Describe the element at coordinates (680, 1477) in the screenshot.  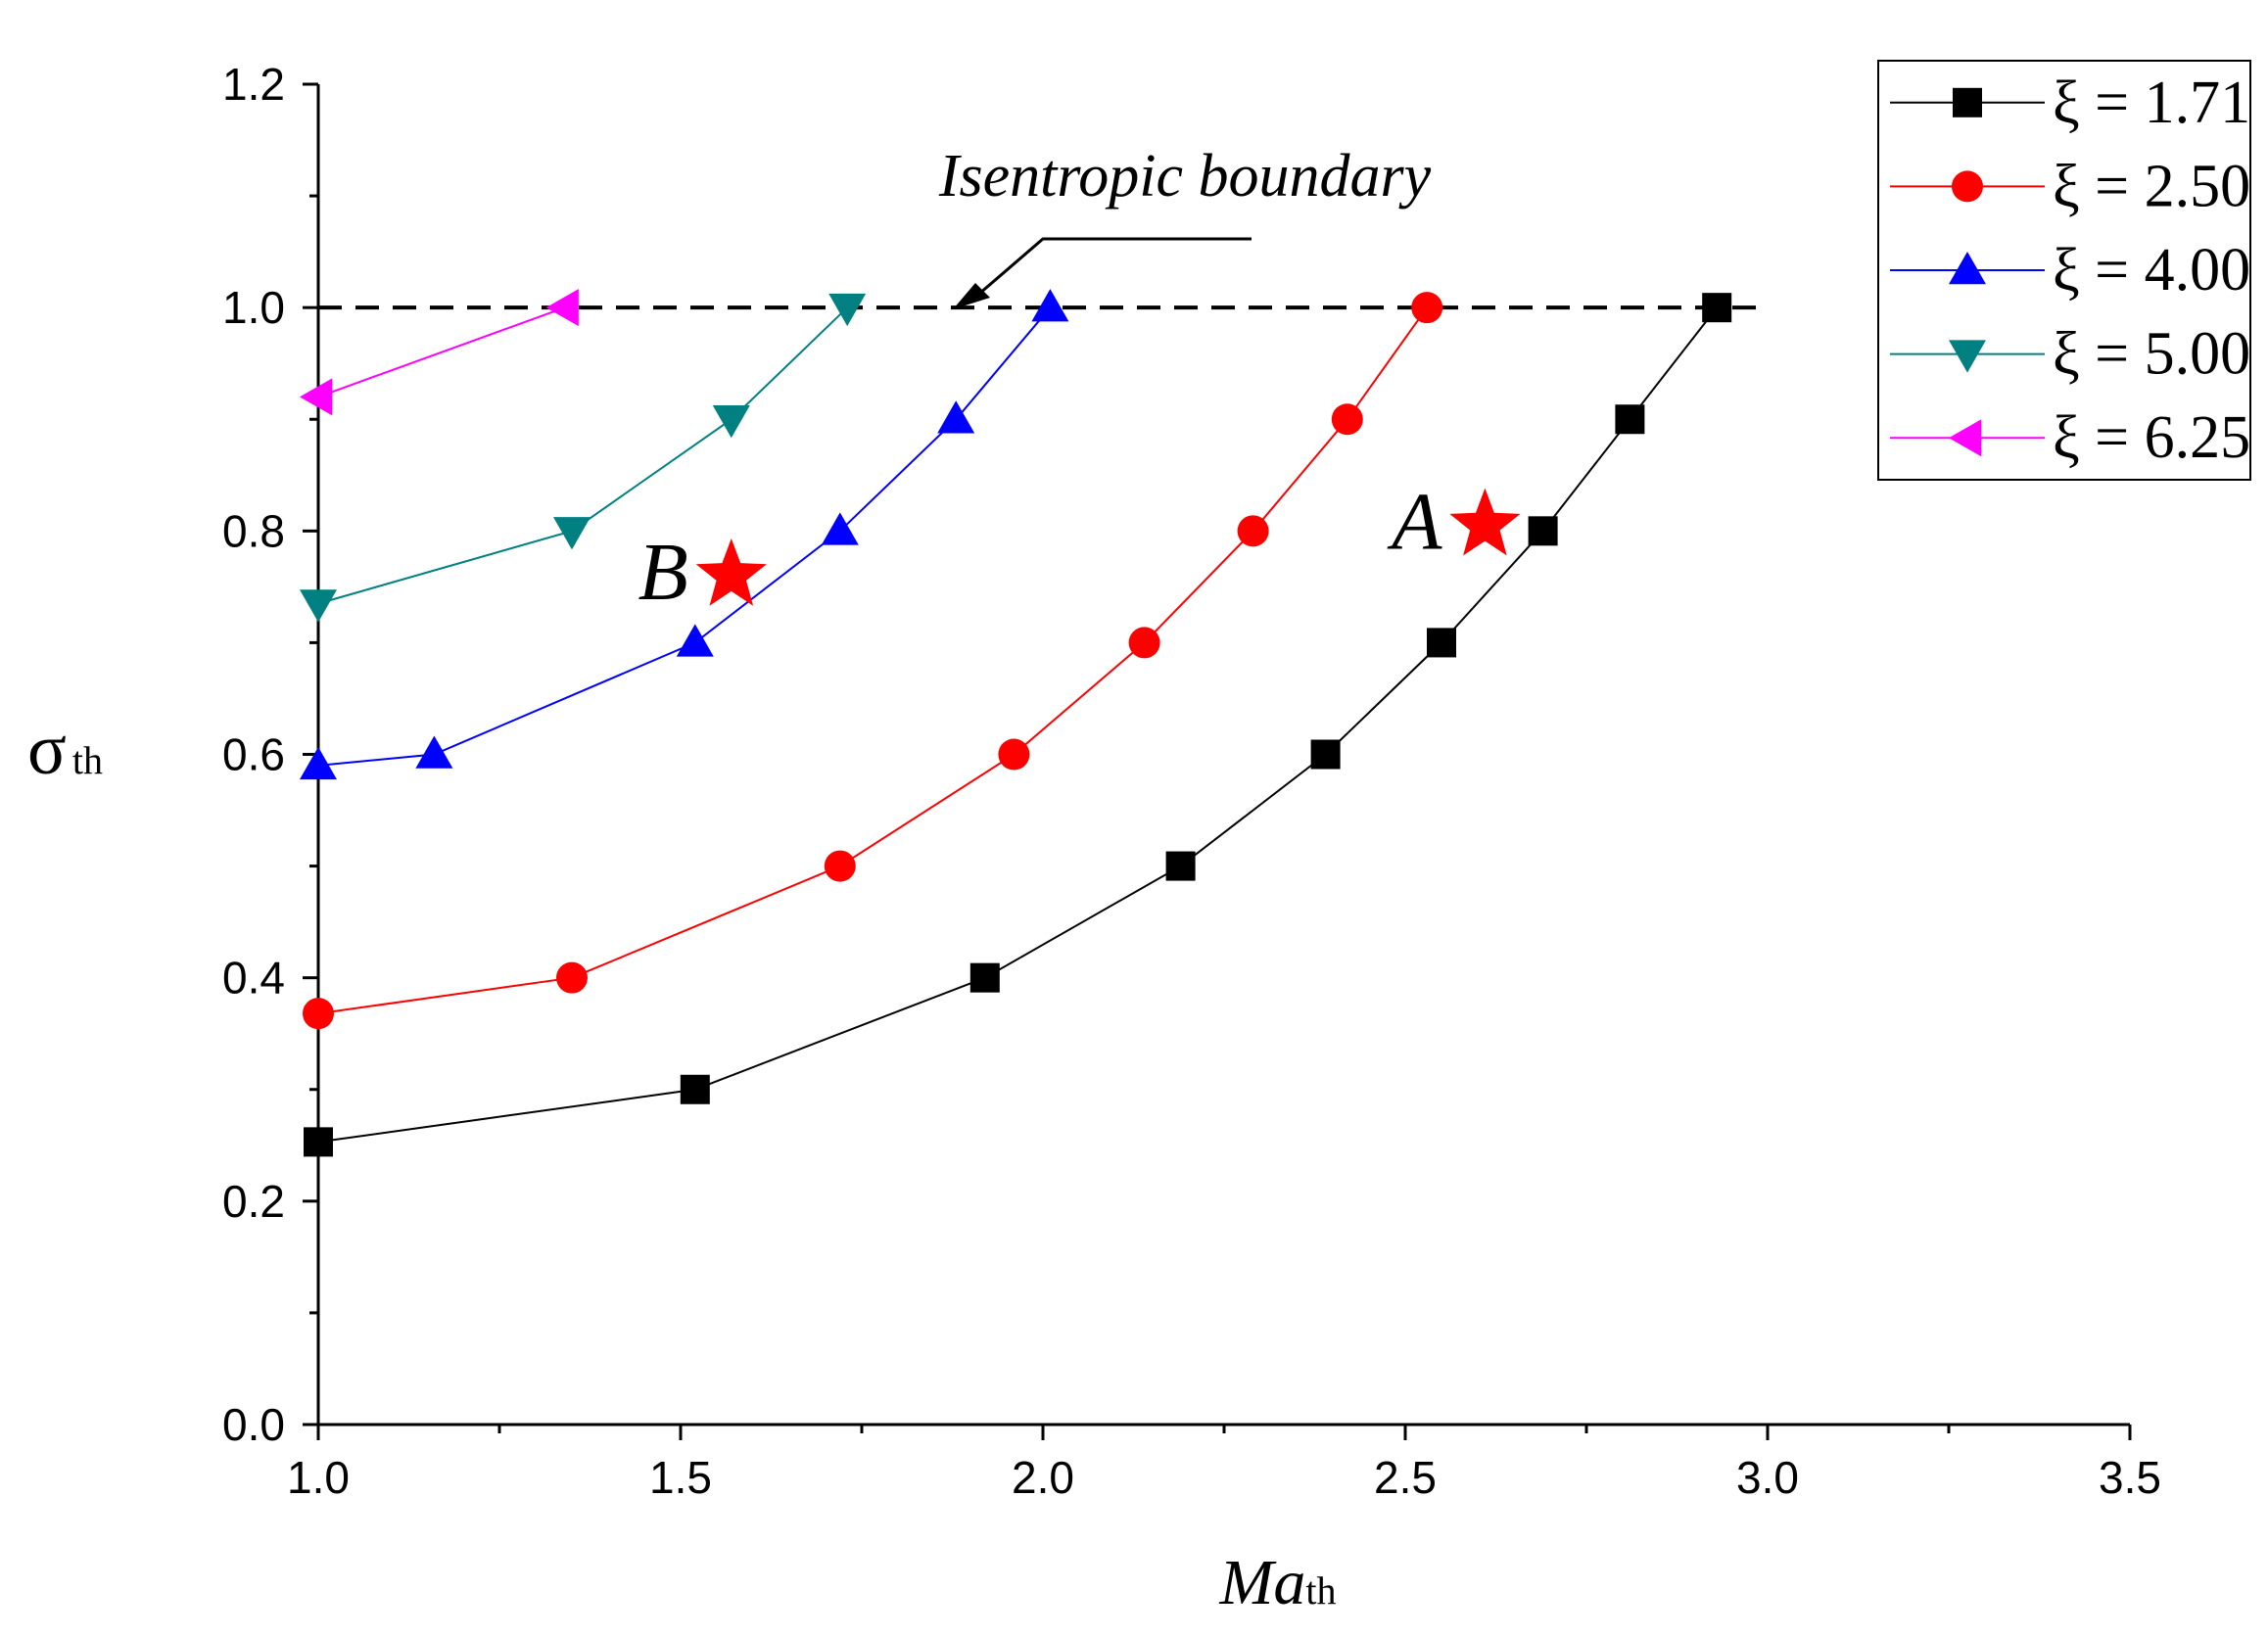
I see `x-tick-label: 1.5` at that location.